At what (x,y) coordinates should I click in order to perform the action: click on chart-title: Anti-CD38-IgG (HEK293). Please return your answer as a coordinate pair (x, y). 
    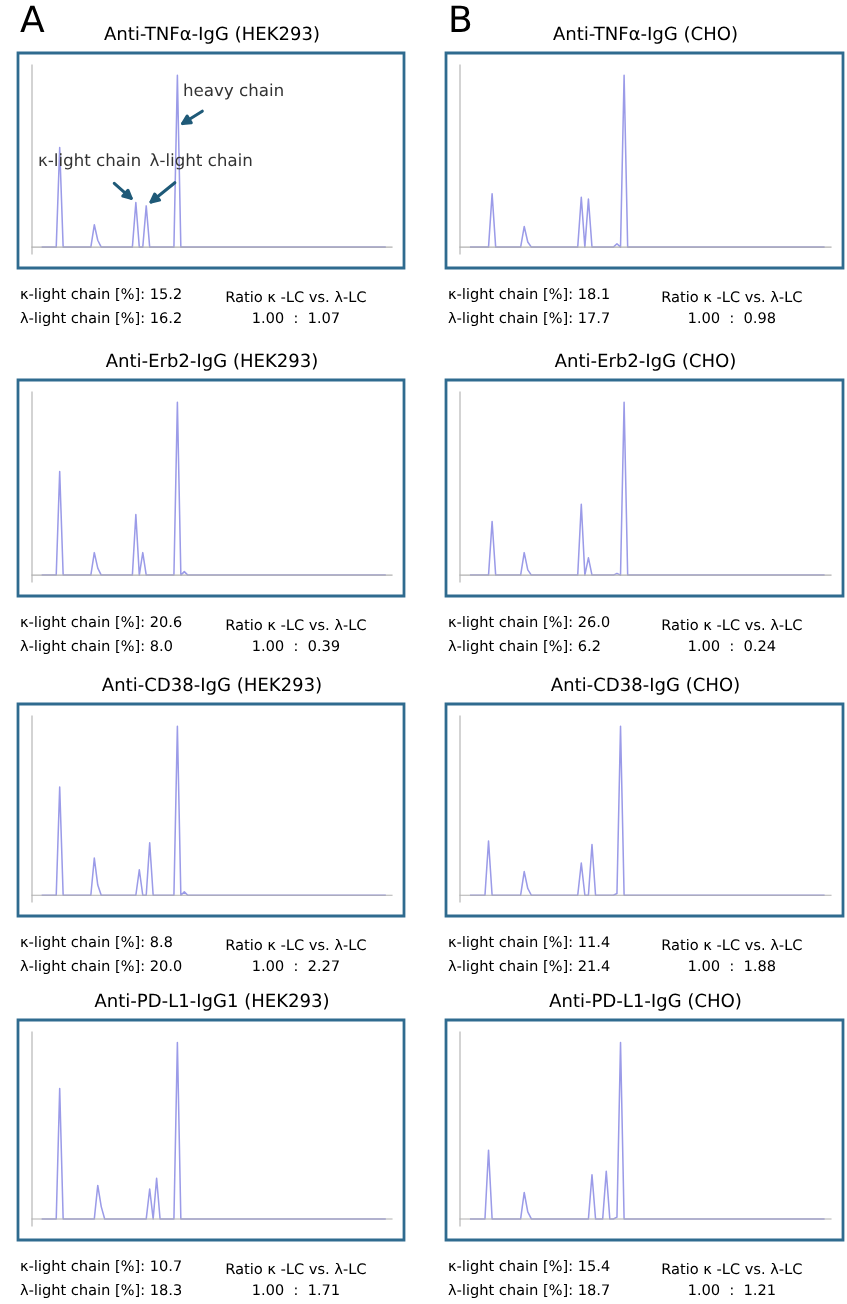
    Looking at the image, I should click on (211, 686).